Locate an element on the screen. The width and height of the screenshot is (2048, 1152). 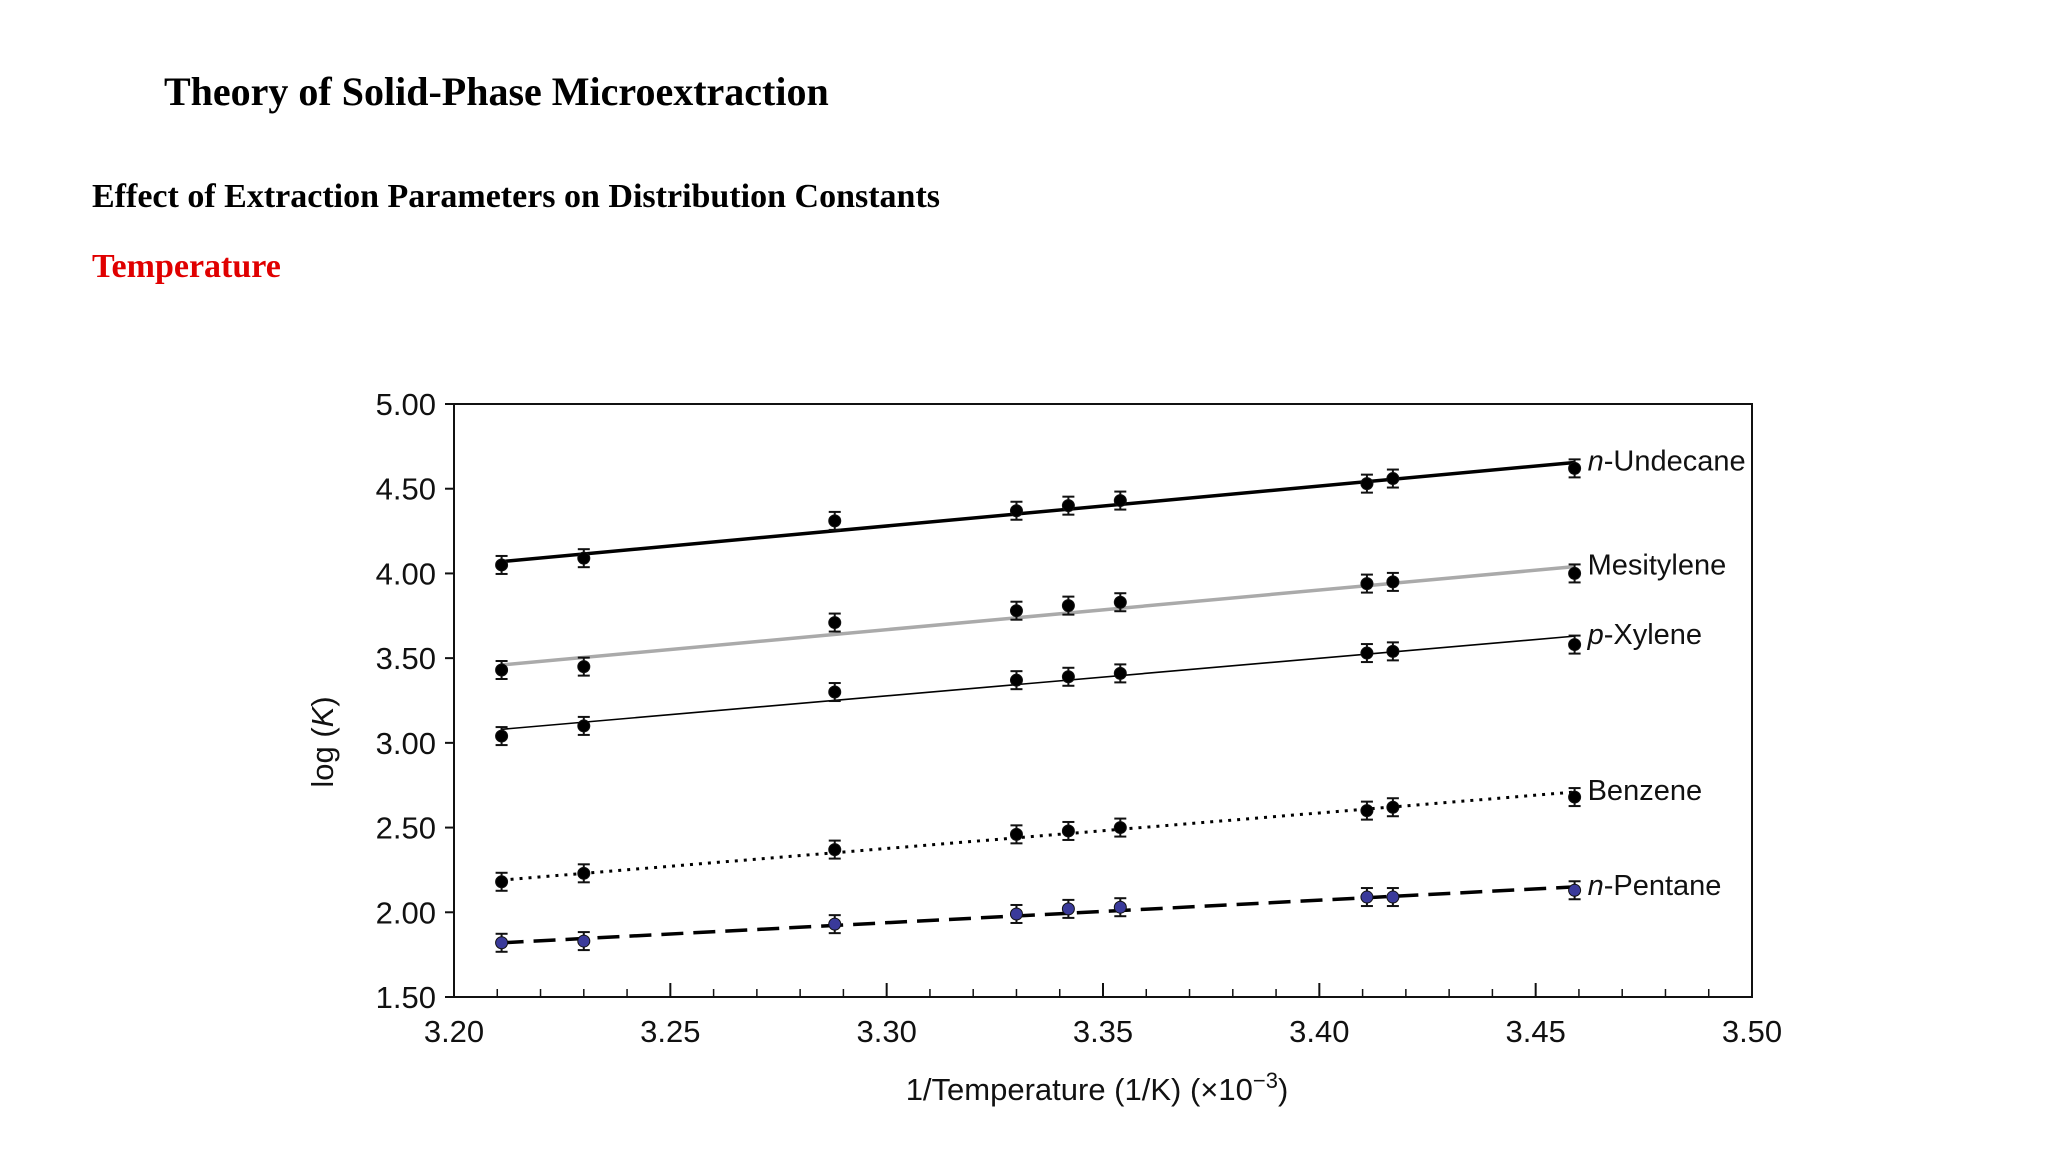
x-tick-label: 3.35 is located at coordinates (1103, 1031).